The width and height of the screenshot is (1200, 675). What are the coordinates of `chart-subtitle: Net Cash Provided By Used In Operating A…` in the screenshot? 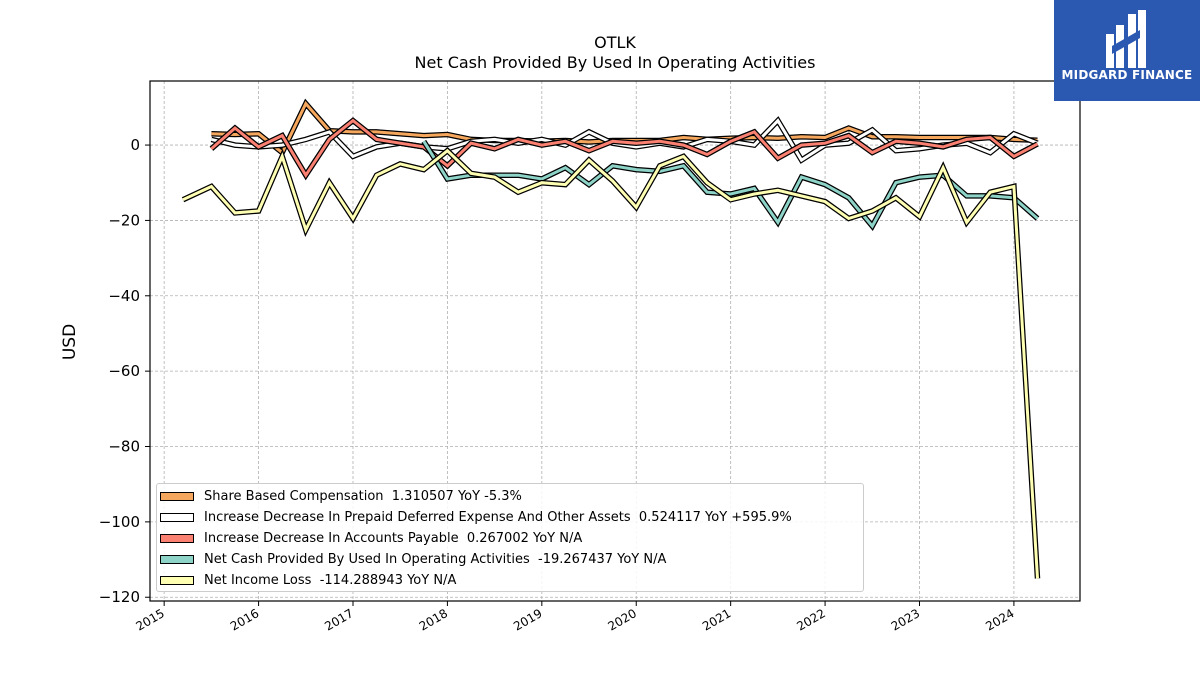 It's located at (615, 62).